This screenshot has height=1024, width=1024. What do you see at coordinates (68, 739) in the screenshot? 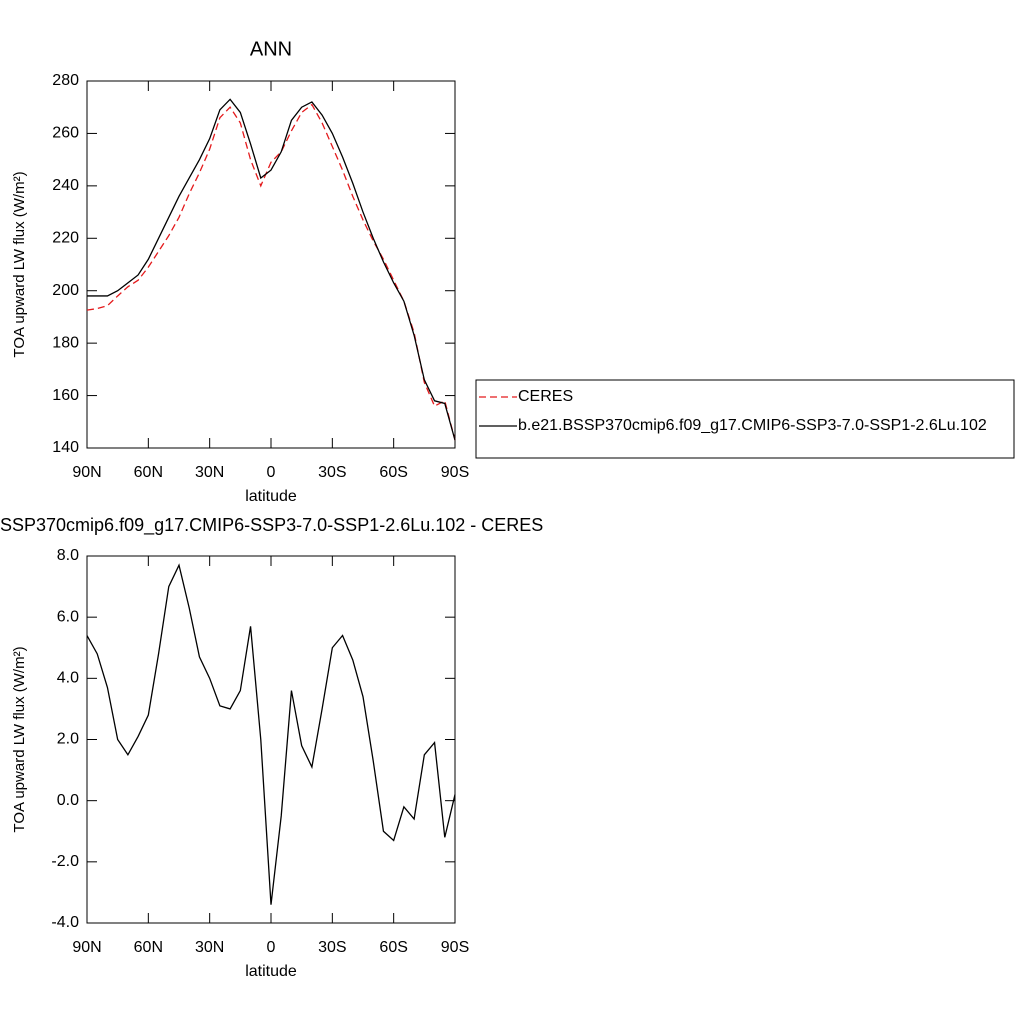
I see `y-tick-label: 2.0` at bounding box center [68, 739].